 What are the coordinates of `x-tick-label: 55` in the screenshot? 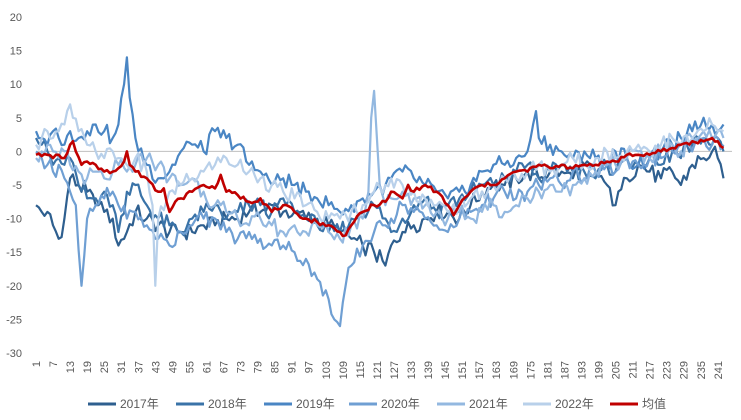 It's located at (190, 367).